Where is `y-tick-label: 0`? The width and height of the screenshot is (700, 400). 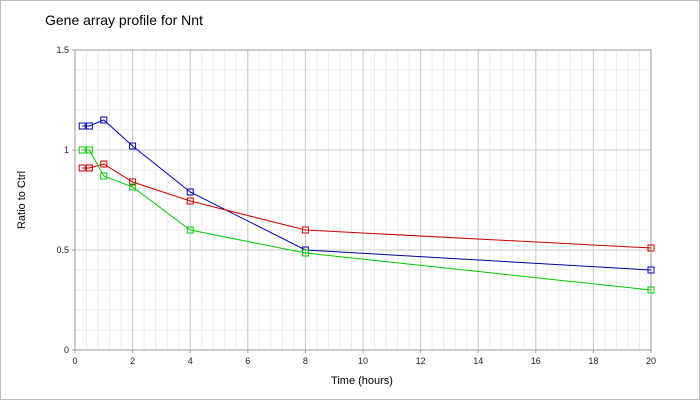
y-tick-label: 0 is located at coordinates (66, 350).